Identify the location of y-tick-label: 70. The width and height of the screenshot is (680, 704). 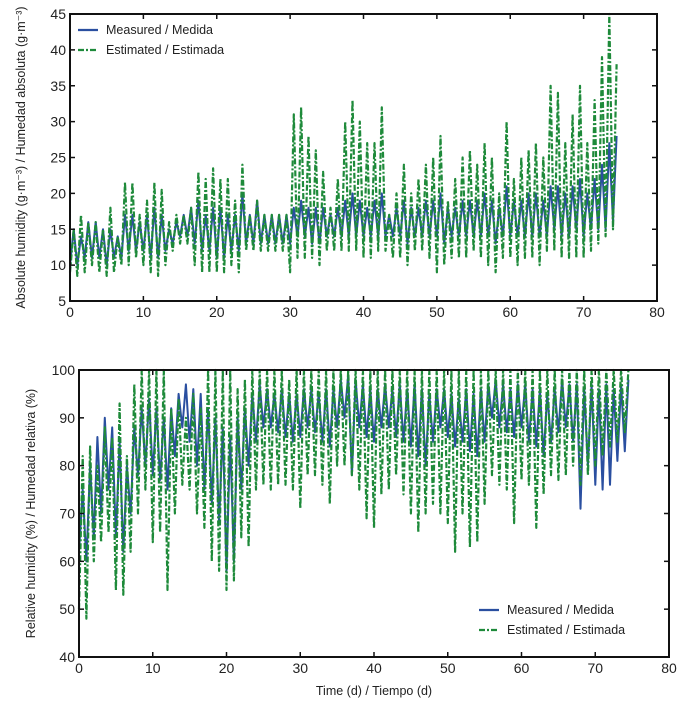
(67, 514).